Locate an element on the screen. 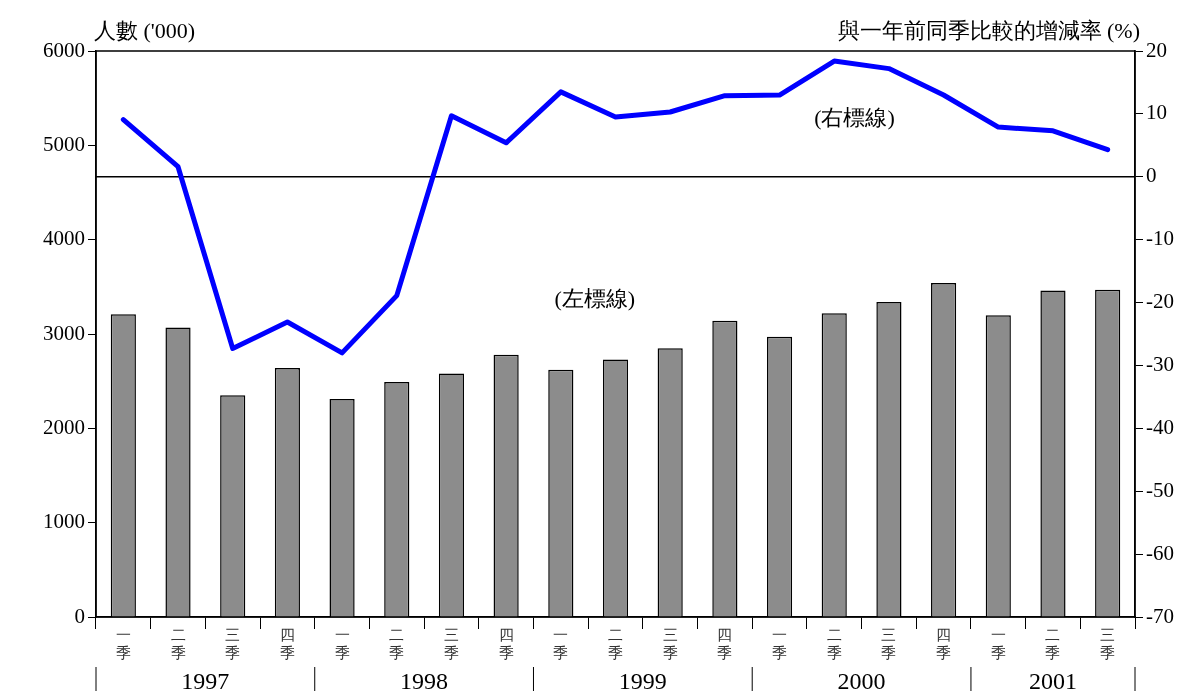 The width and height of the screenshot is (1202, 691). y2-tick-label: -40 is located at coordinates (1160, 426).